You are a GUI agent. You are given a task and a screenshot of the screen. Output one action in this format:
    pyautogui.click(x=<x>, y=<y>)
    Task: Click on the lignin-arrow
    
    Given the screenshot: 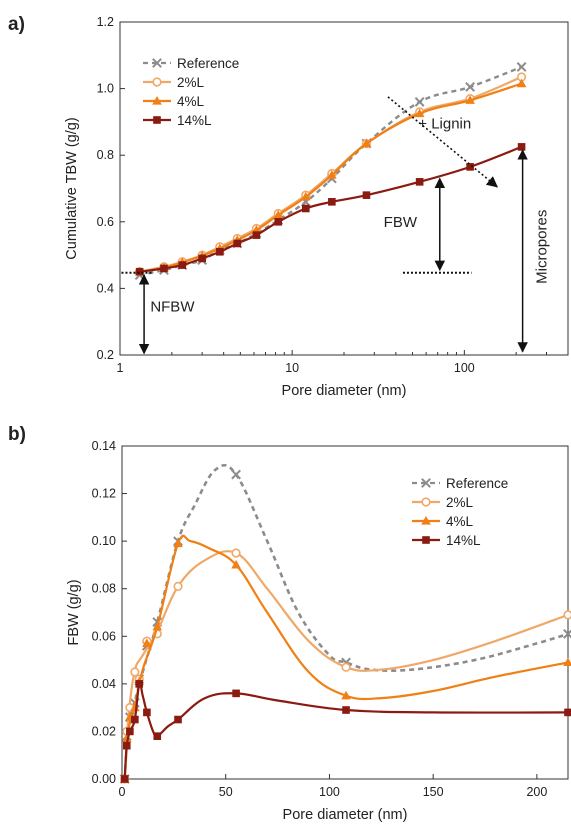 What is the action you would take?
    pyautogui.click(x=442, y=142)
    